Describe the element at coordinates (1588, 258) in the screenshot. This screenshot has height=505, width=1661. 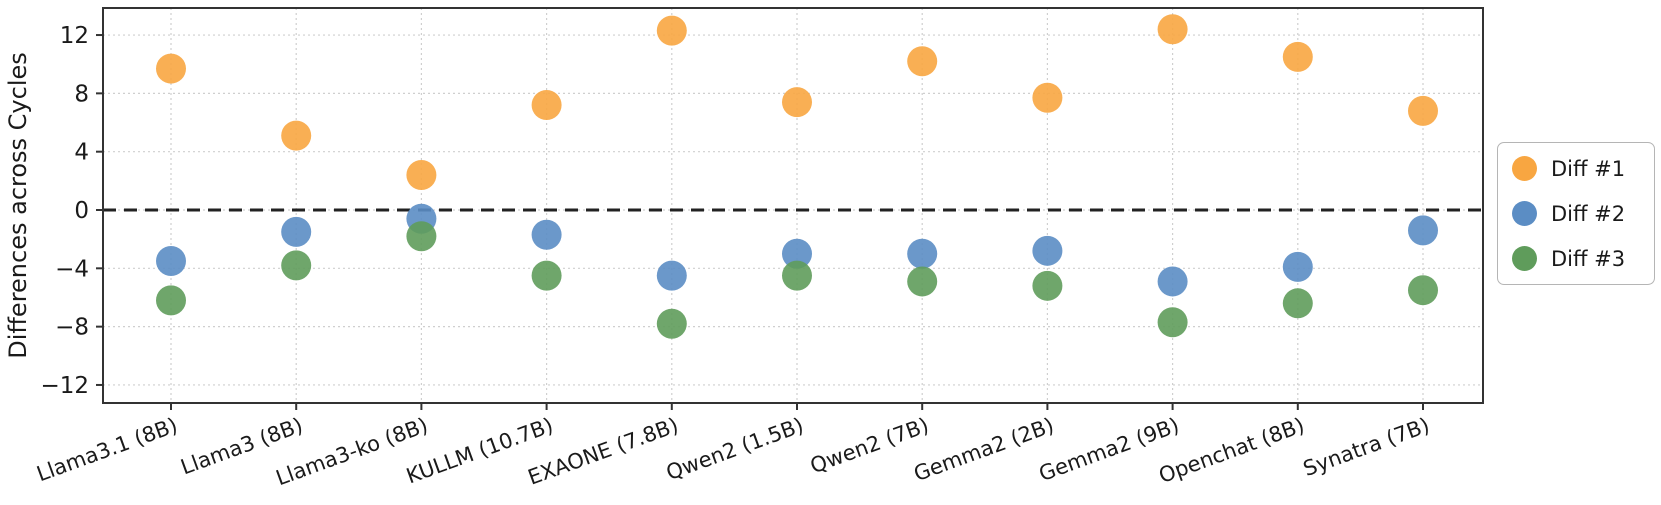
I see `legend-label-diff3: Diff #3` at that location.